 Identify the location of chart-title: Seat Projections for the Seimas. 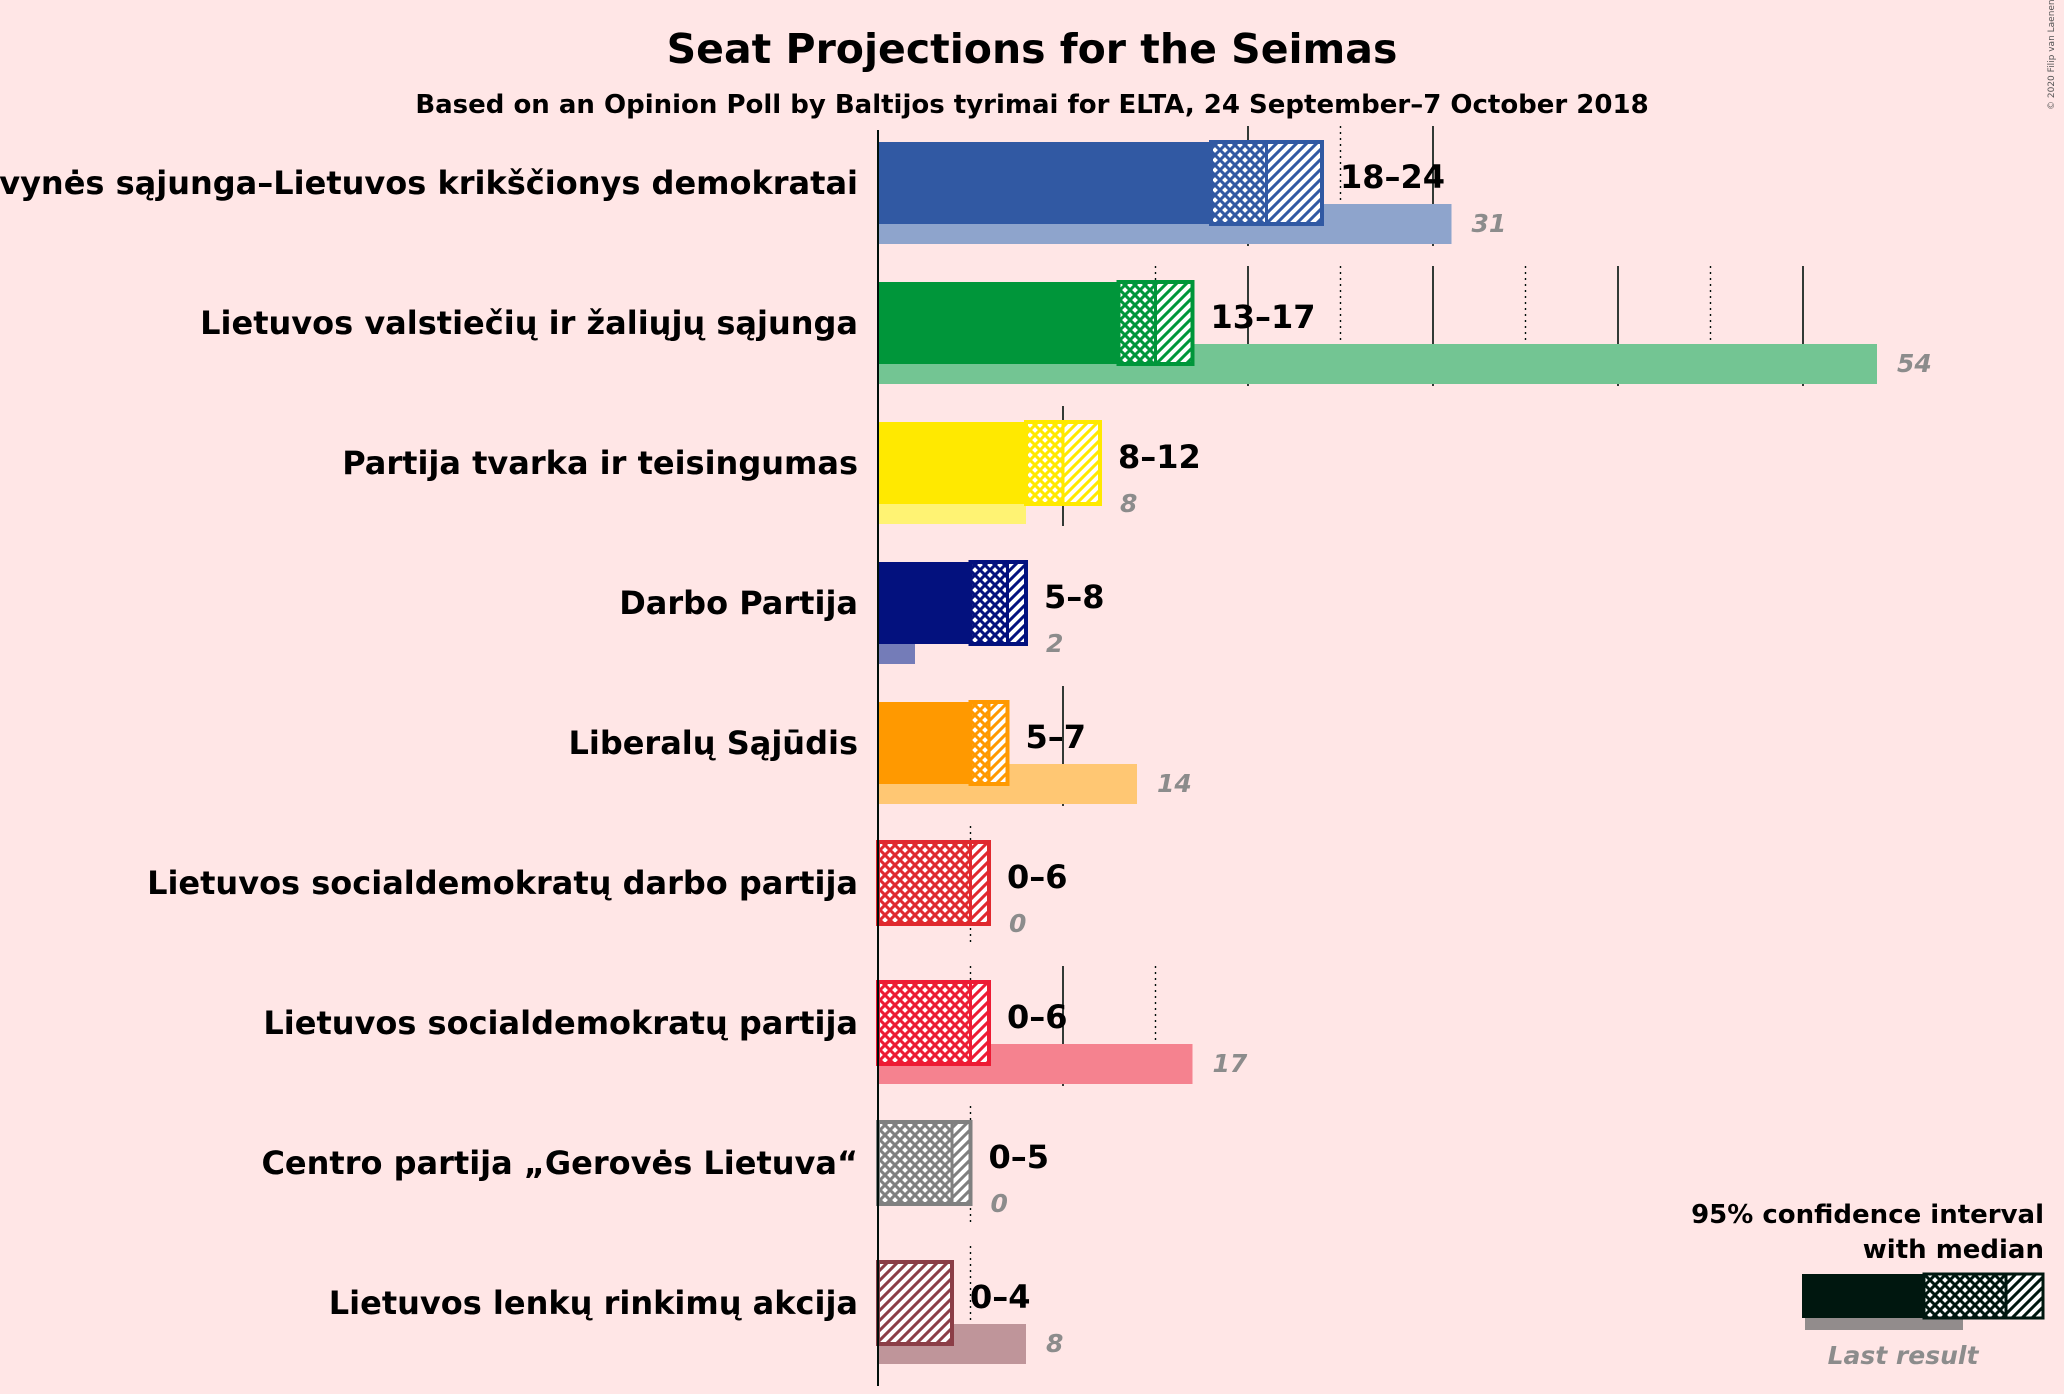
(1032, 49).